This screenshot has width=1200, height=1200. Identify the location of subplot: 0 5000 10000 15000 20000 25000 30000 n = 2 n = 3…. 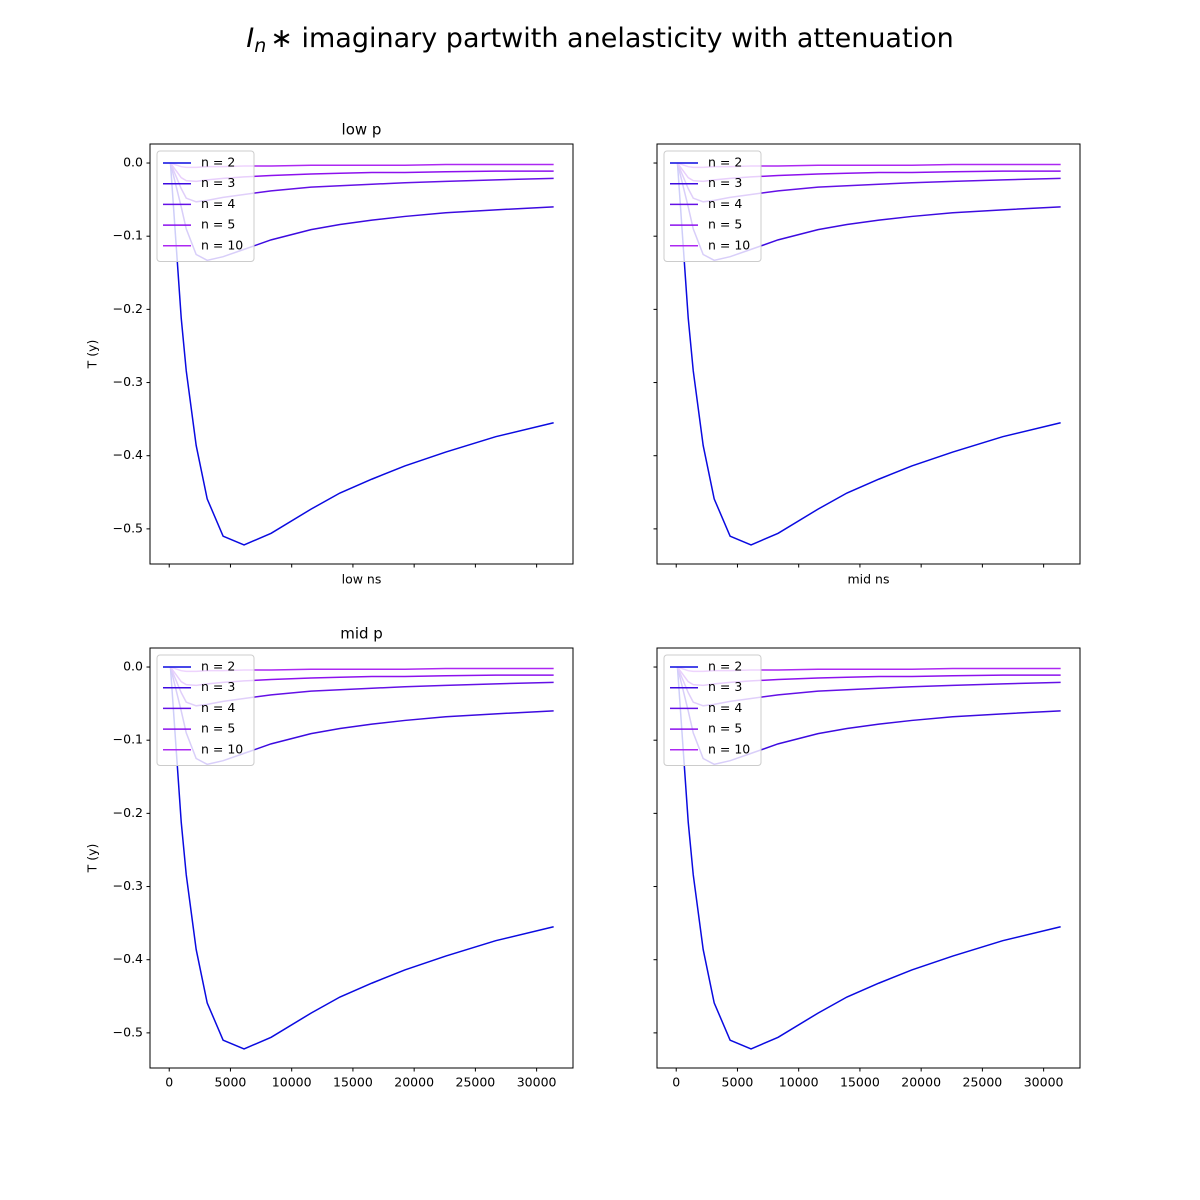
(867, 868).